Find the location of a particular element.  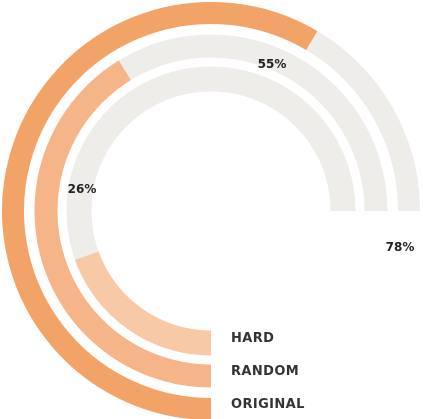

legend-label-random: RANDOM is located at coordinates (265, 371).